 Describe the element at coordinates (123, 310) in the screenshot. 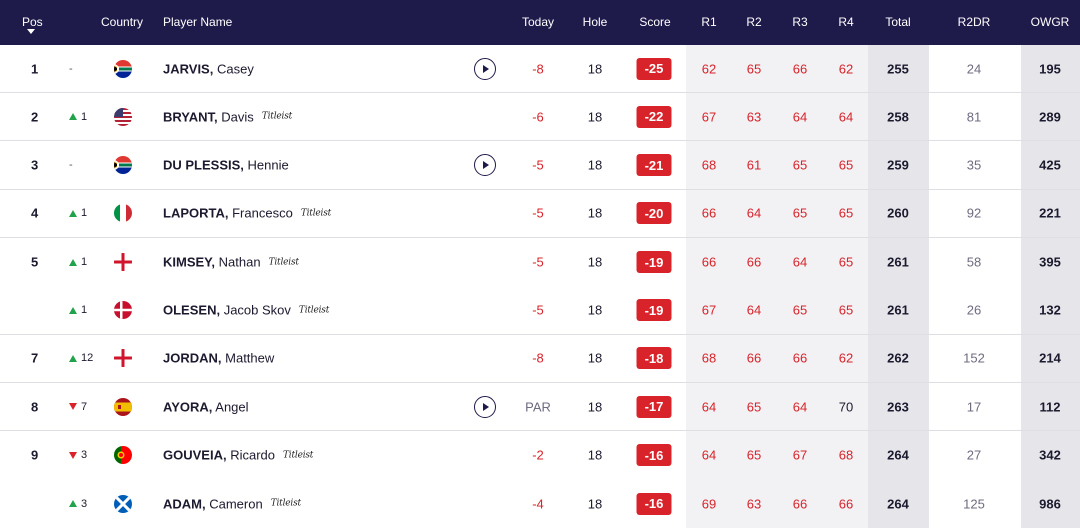

I see `denmark-flag-icon` at that location.